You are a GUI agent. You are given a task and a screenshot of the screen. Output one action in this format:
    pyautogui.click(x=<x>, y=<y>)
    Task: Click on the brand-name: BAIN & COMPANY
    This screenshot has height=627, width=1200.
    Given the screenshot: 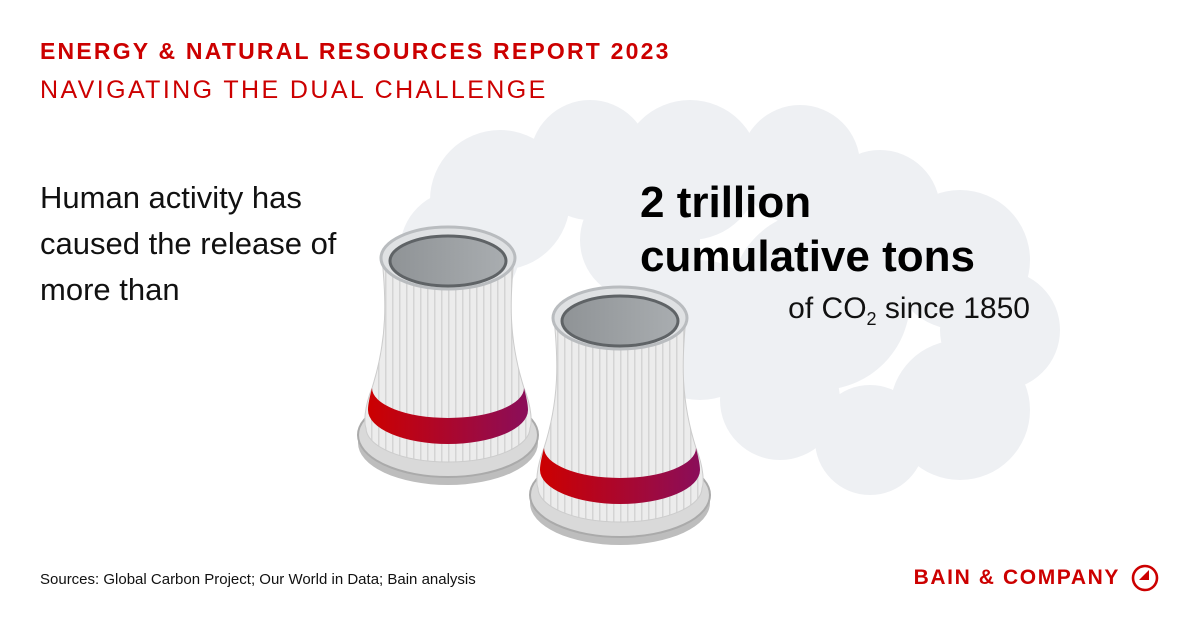 What is the action you would take?
    pyautogui.click(x=1016, y=577)
    